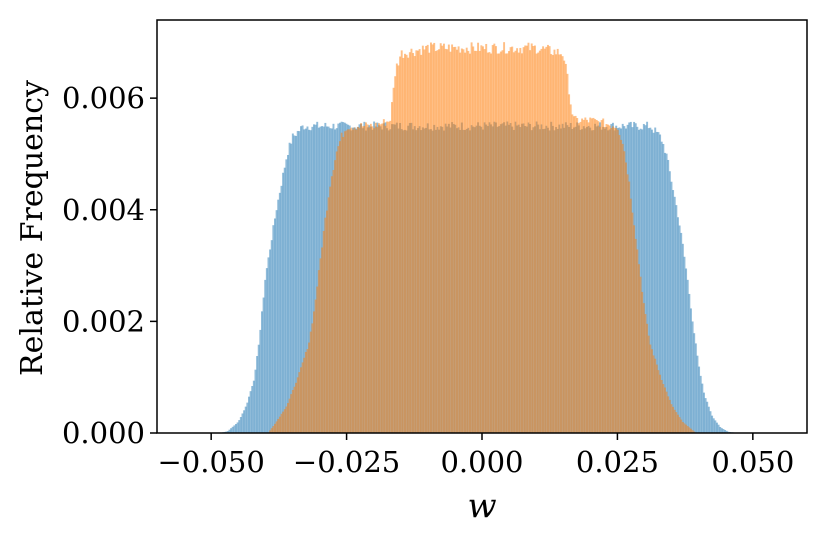 The image size is (829, 542). What do you see at coordinates (617, 462) in the screenshot?
I see `x-tick-label: 0.025` at bounding box center [617, 462].